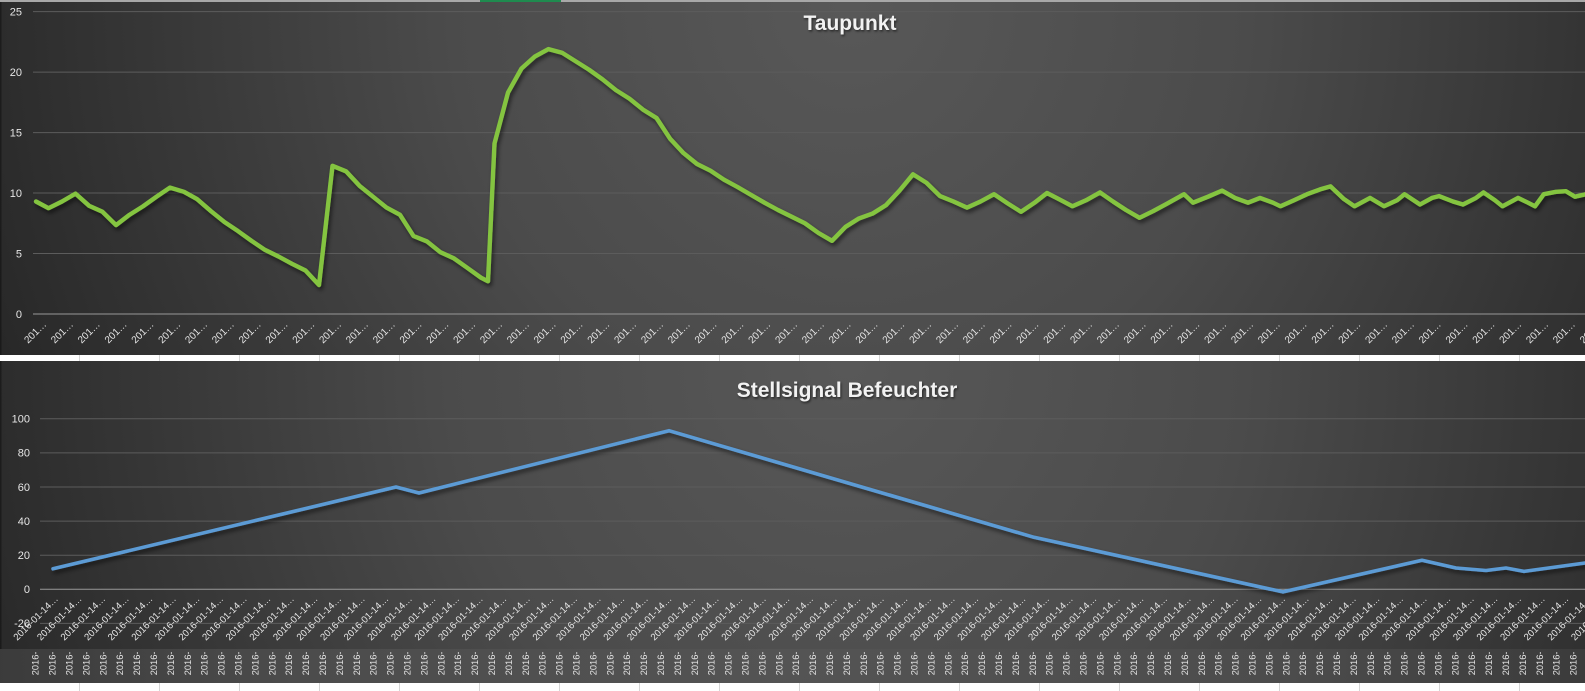 The image size is (1585, 691). Describe the element at coordinates (16, 193) in the screenshot. I see `svg-text: 10` at that location.